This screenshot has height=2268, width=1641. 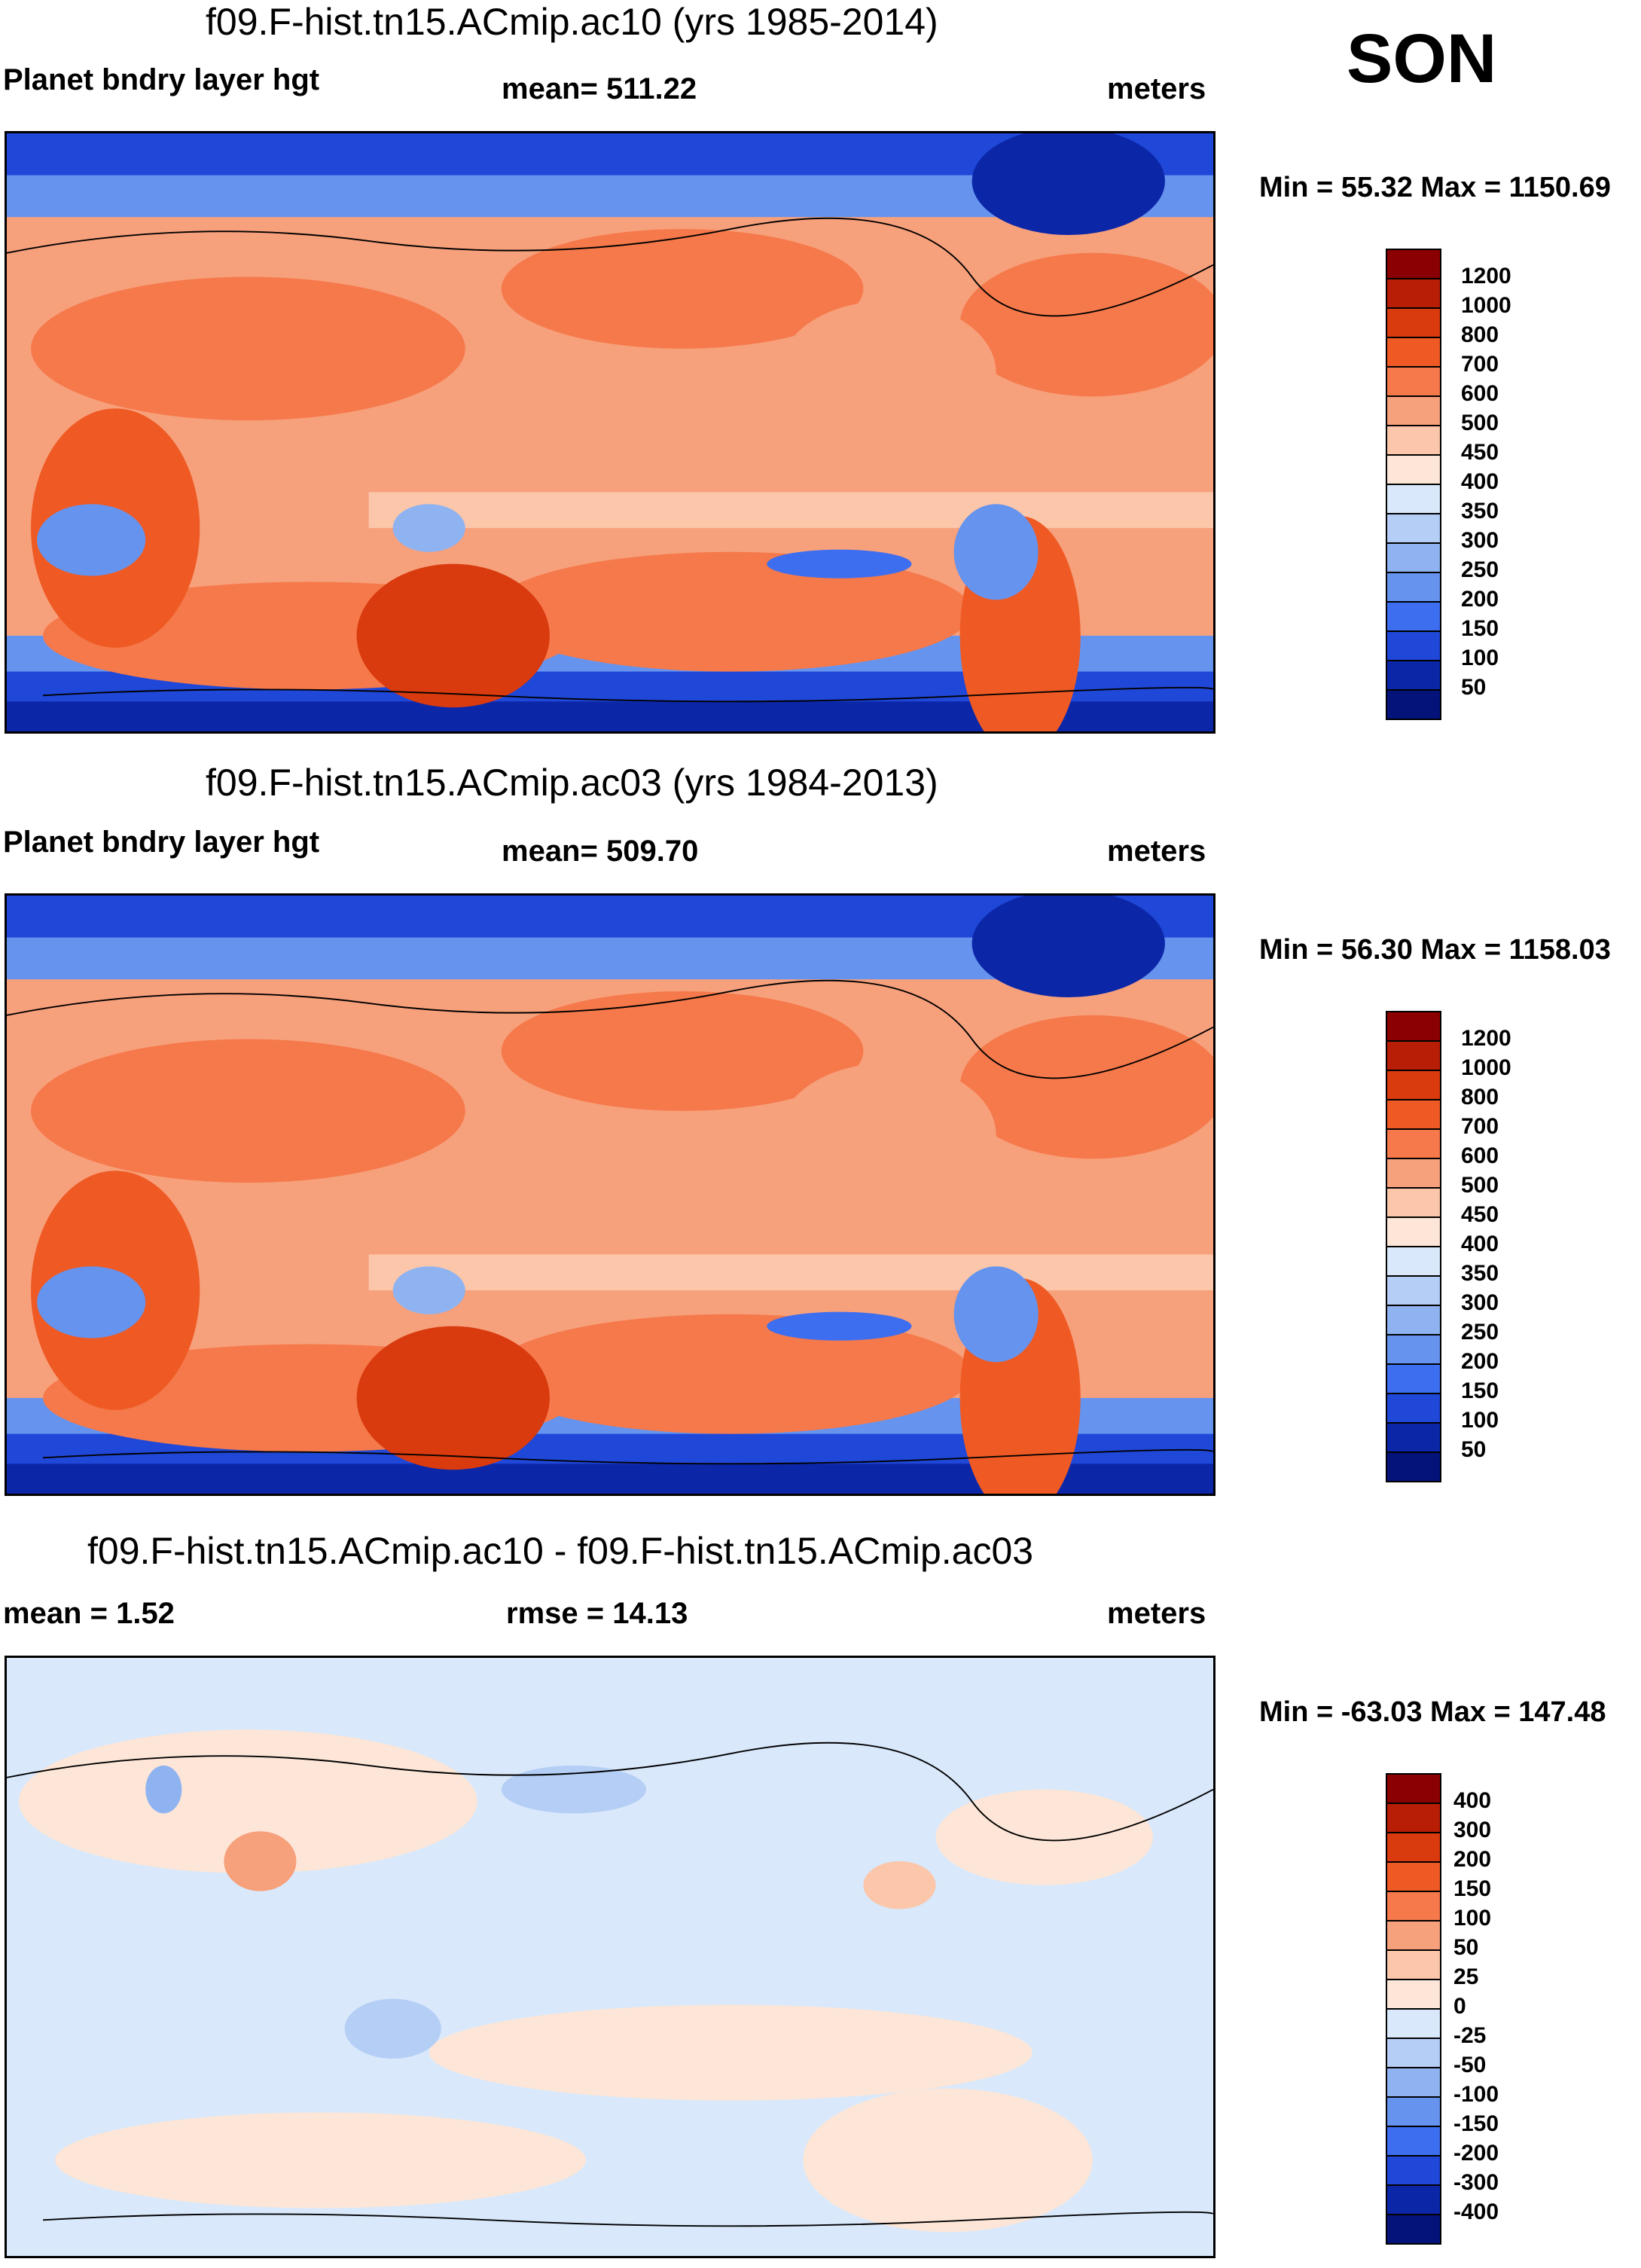 I want to click on panel-3-colorbar-label: -25, so click(x=1470, y=2036).